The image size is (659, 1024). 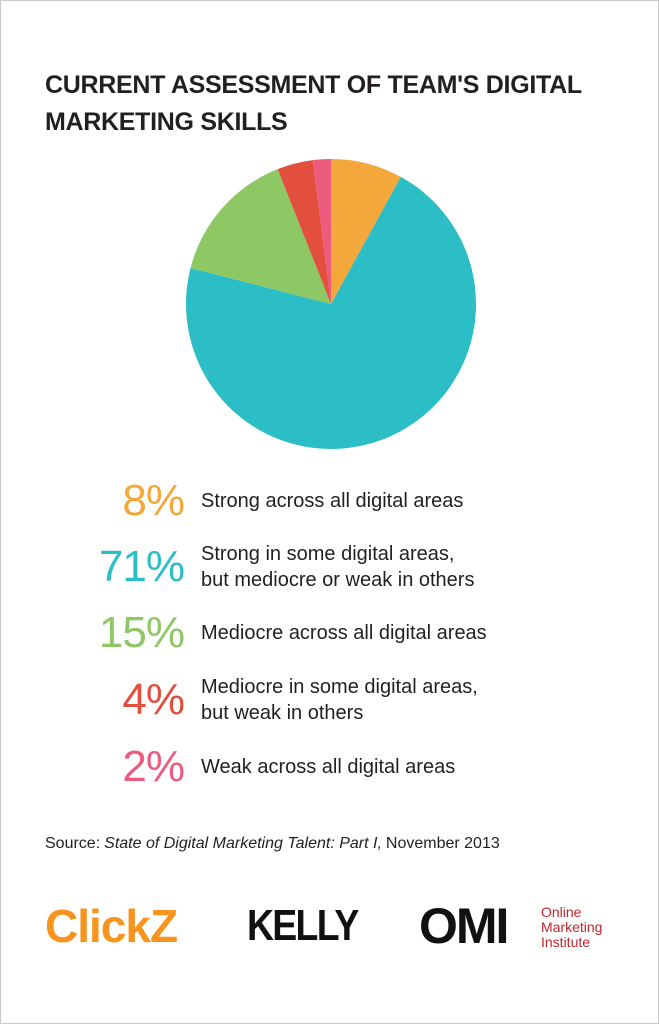 What do you see at coordinates (303, 925) in the screenshot?
I see `kelly-logo: KELLY` at bounding box center [303, 925].